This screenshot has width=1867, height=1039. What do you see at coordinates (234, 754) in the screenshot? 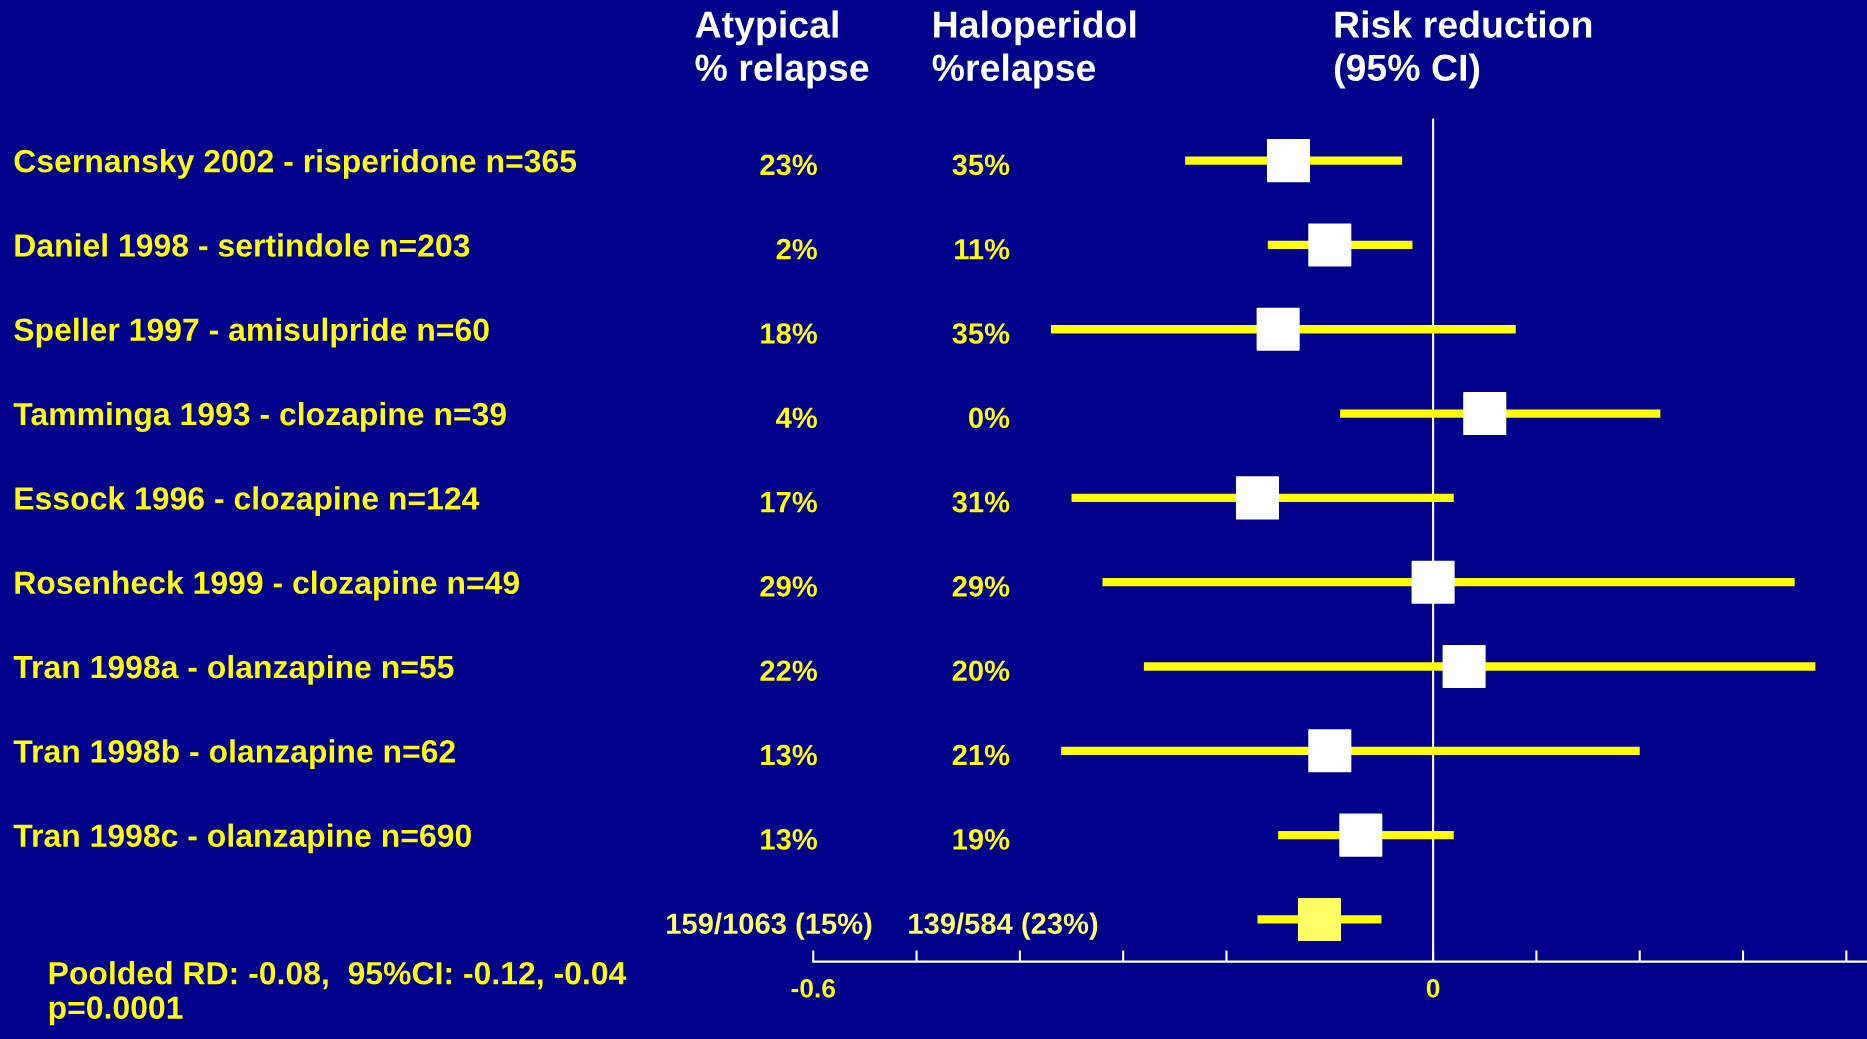
I see `y-tick-label: Tran 1998b - olanzapine n=62` at bounding box center [234, 754].